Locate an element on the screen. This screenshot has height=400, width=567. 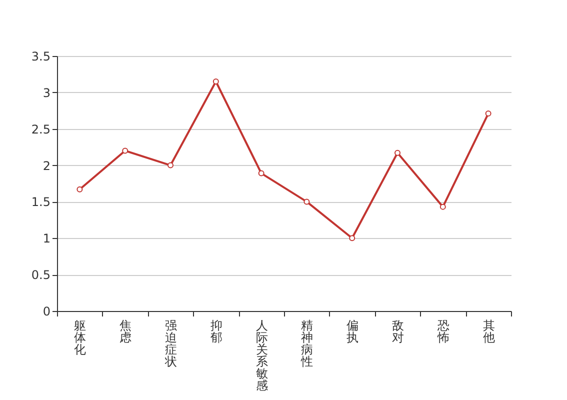
y-tick-label: 2 is located at coordinates (46, 165).